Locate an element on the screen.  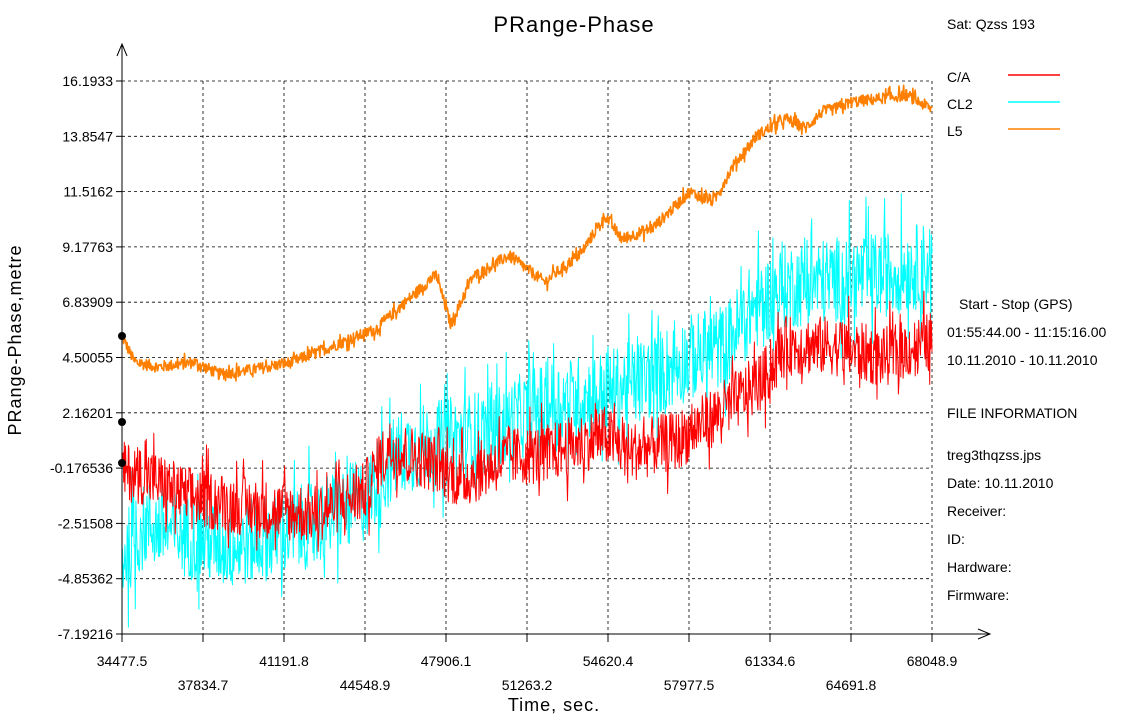
x-tick-label: 44548.9 is located at coordinates (365, 685).